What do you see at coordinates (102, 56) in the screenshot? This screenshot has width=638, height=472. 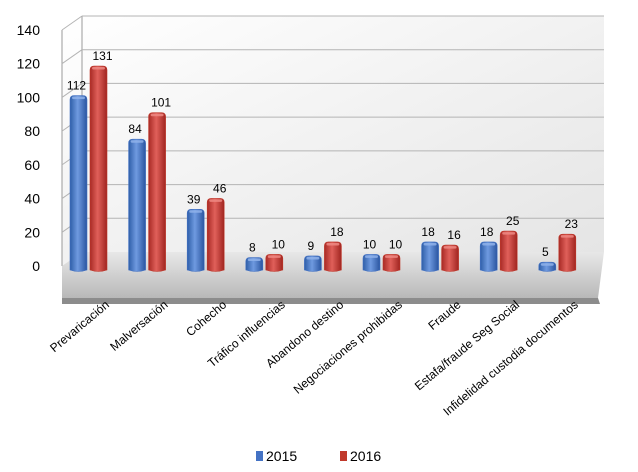 I see `data-label-2016: 131` at bounding box center [102, 56].